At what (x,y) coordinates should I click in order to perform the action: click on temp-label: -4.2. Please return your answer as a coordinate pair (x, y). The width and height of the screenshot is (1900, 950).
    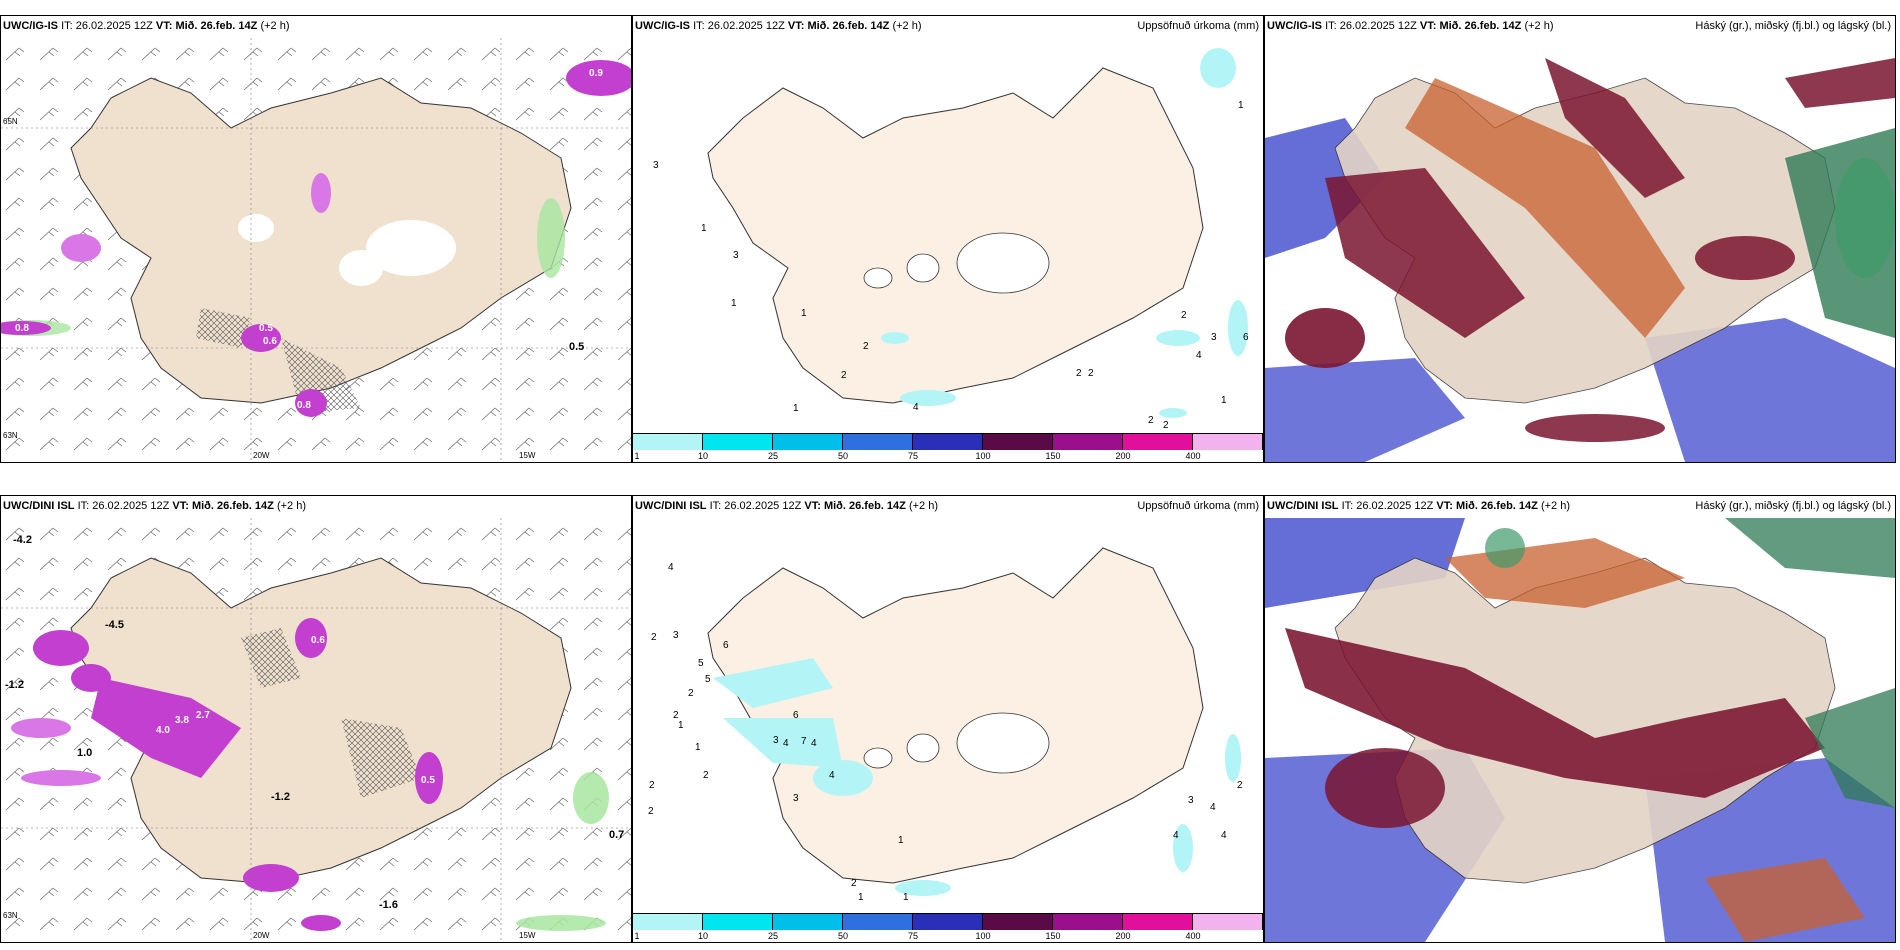
    Looking at the image, I should click on (22, 540).